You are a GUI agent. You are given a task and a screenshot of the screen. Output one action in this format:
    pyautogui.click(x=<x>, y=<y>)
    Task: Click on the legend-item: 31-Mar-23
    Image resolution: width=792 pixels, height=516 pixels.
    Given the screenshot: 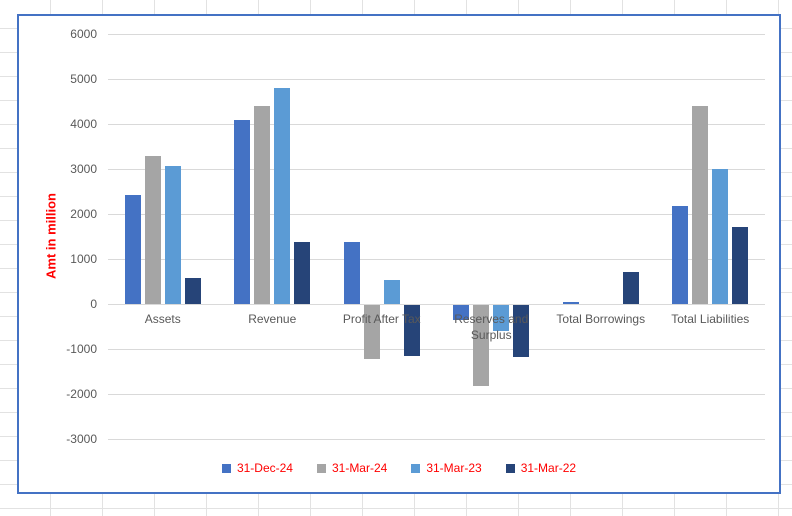 What is the action you would take?
    pyautogui.click(x=446, y=468)
    